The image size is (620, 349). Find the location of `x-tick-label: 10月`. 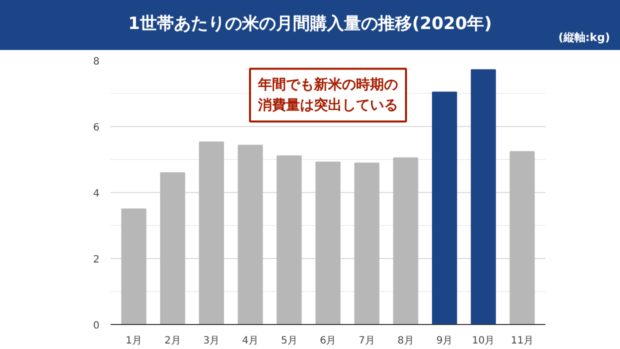

x-tick-label: 10月 is located at coordinates (483, 341).